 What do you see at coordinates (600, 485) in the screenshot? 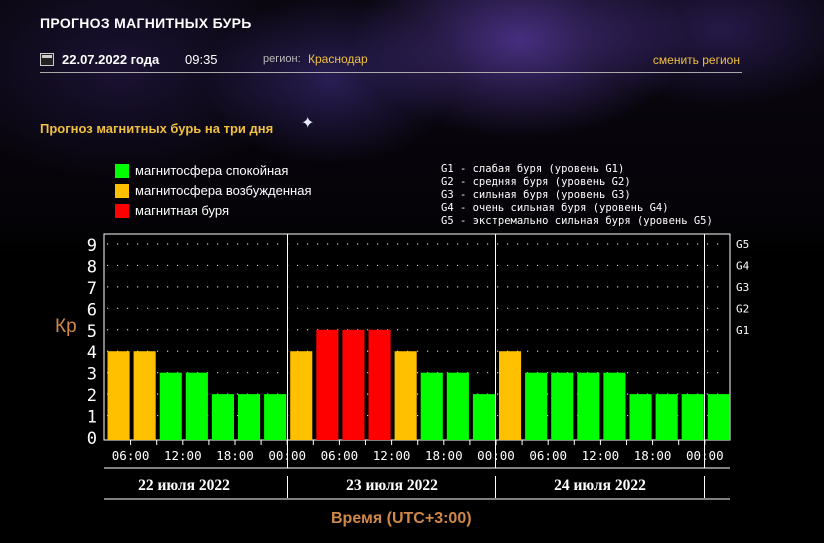
I see `day-label: 24 июля 2022` at bounding box center [600, 485].